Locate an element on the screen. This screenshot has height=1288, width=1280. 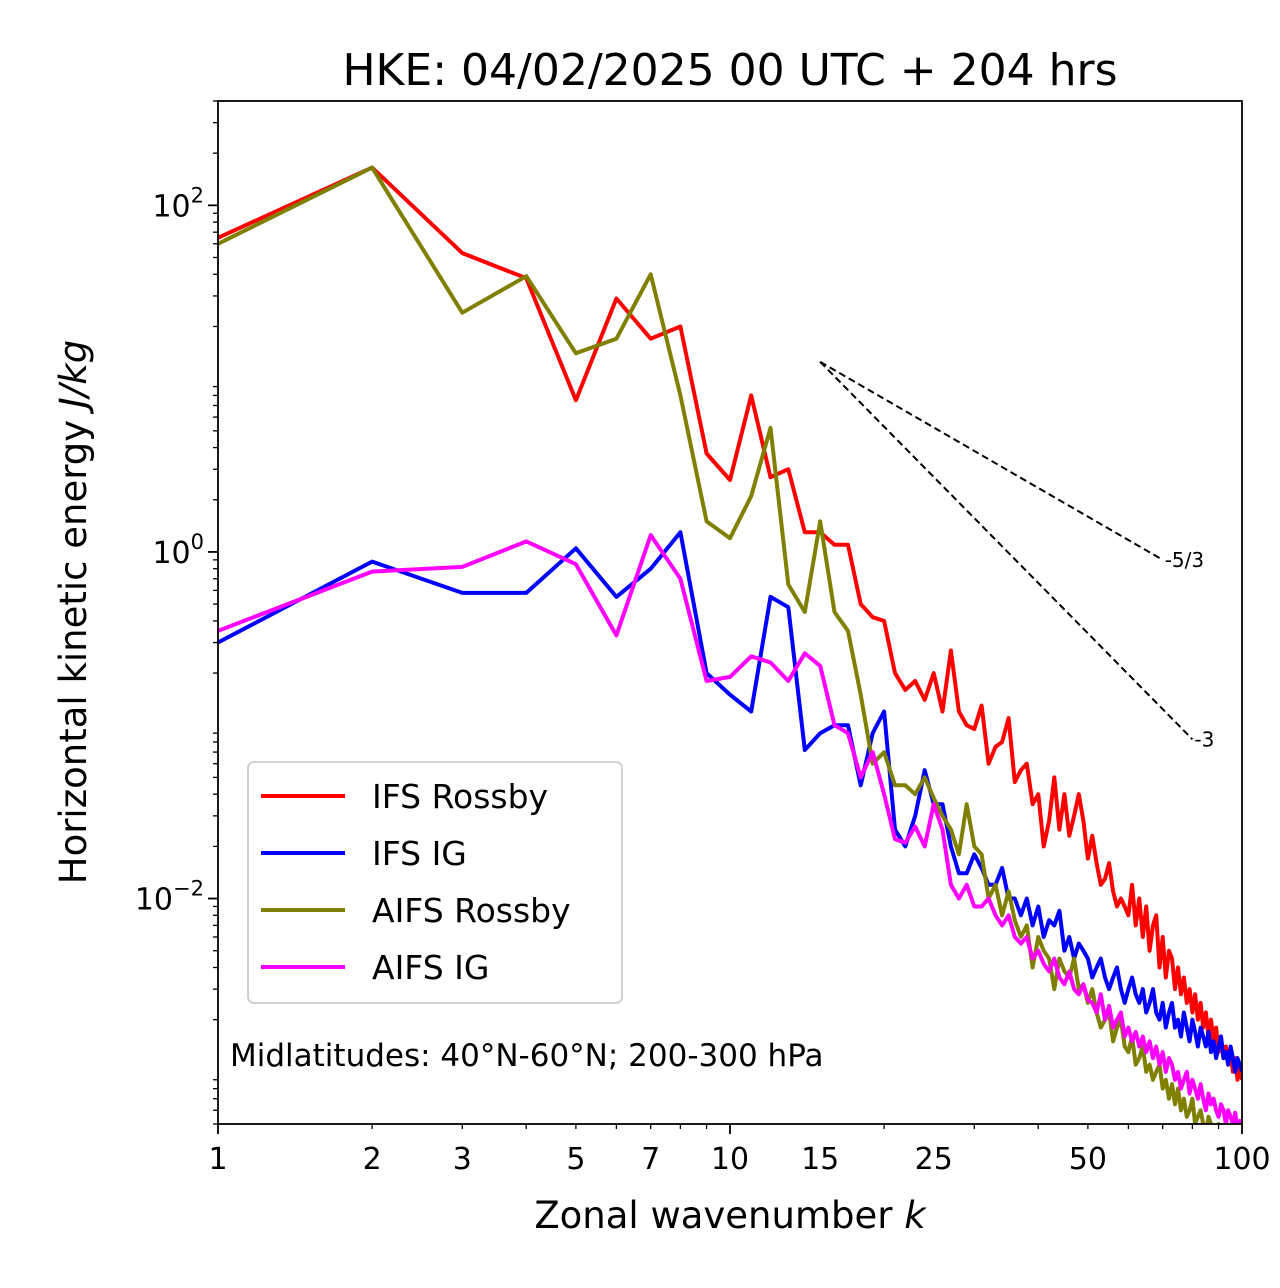
reference-line-label-2: -3 is located at coordinates (1204, 739).